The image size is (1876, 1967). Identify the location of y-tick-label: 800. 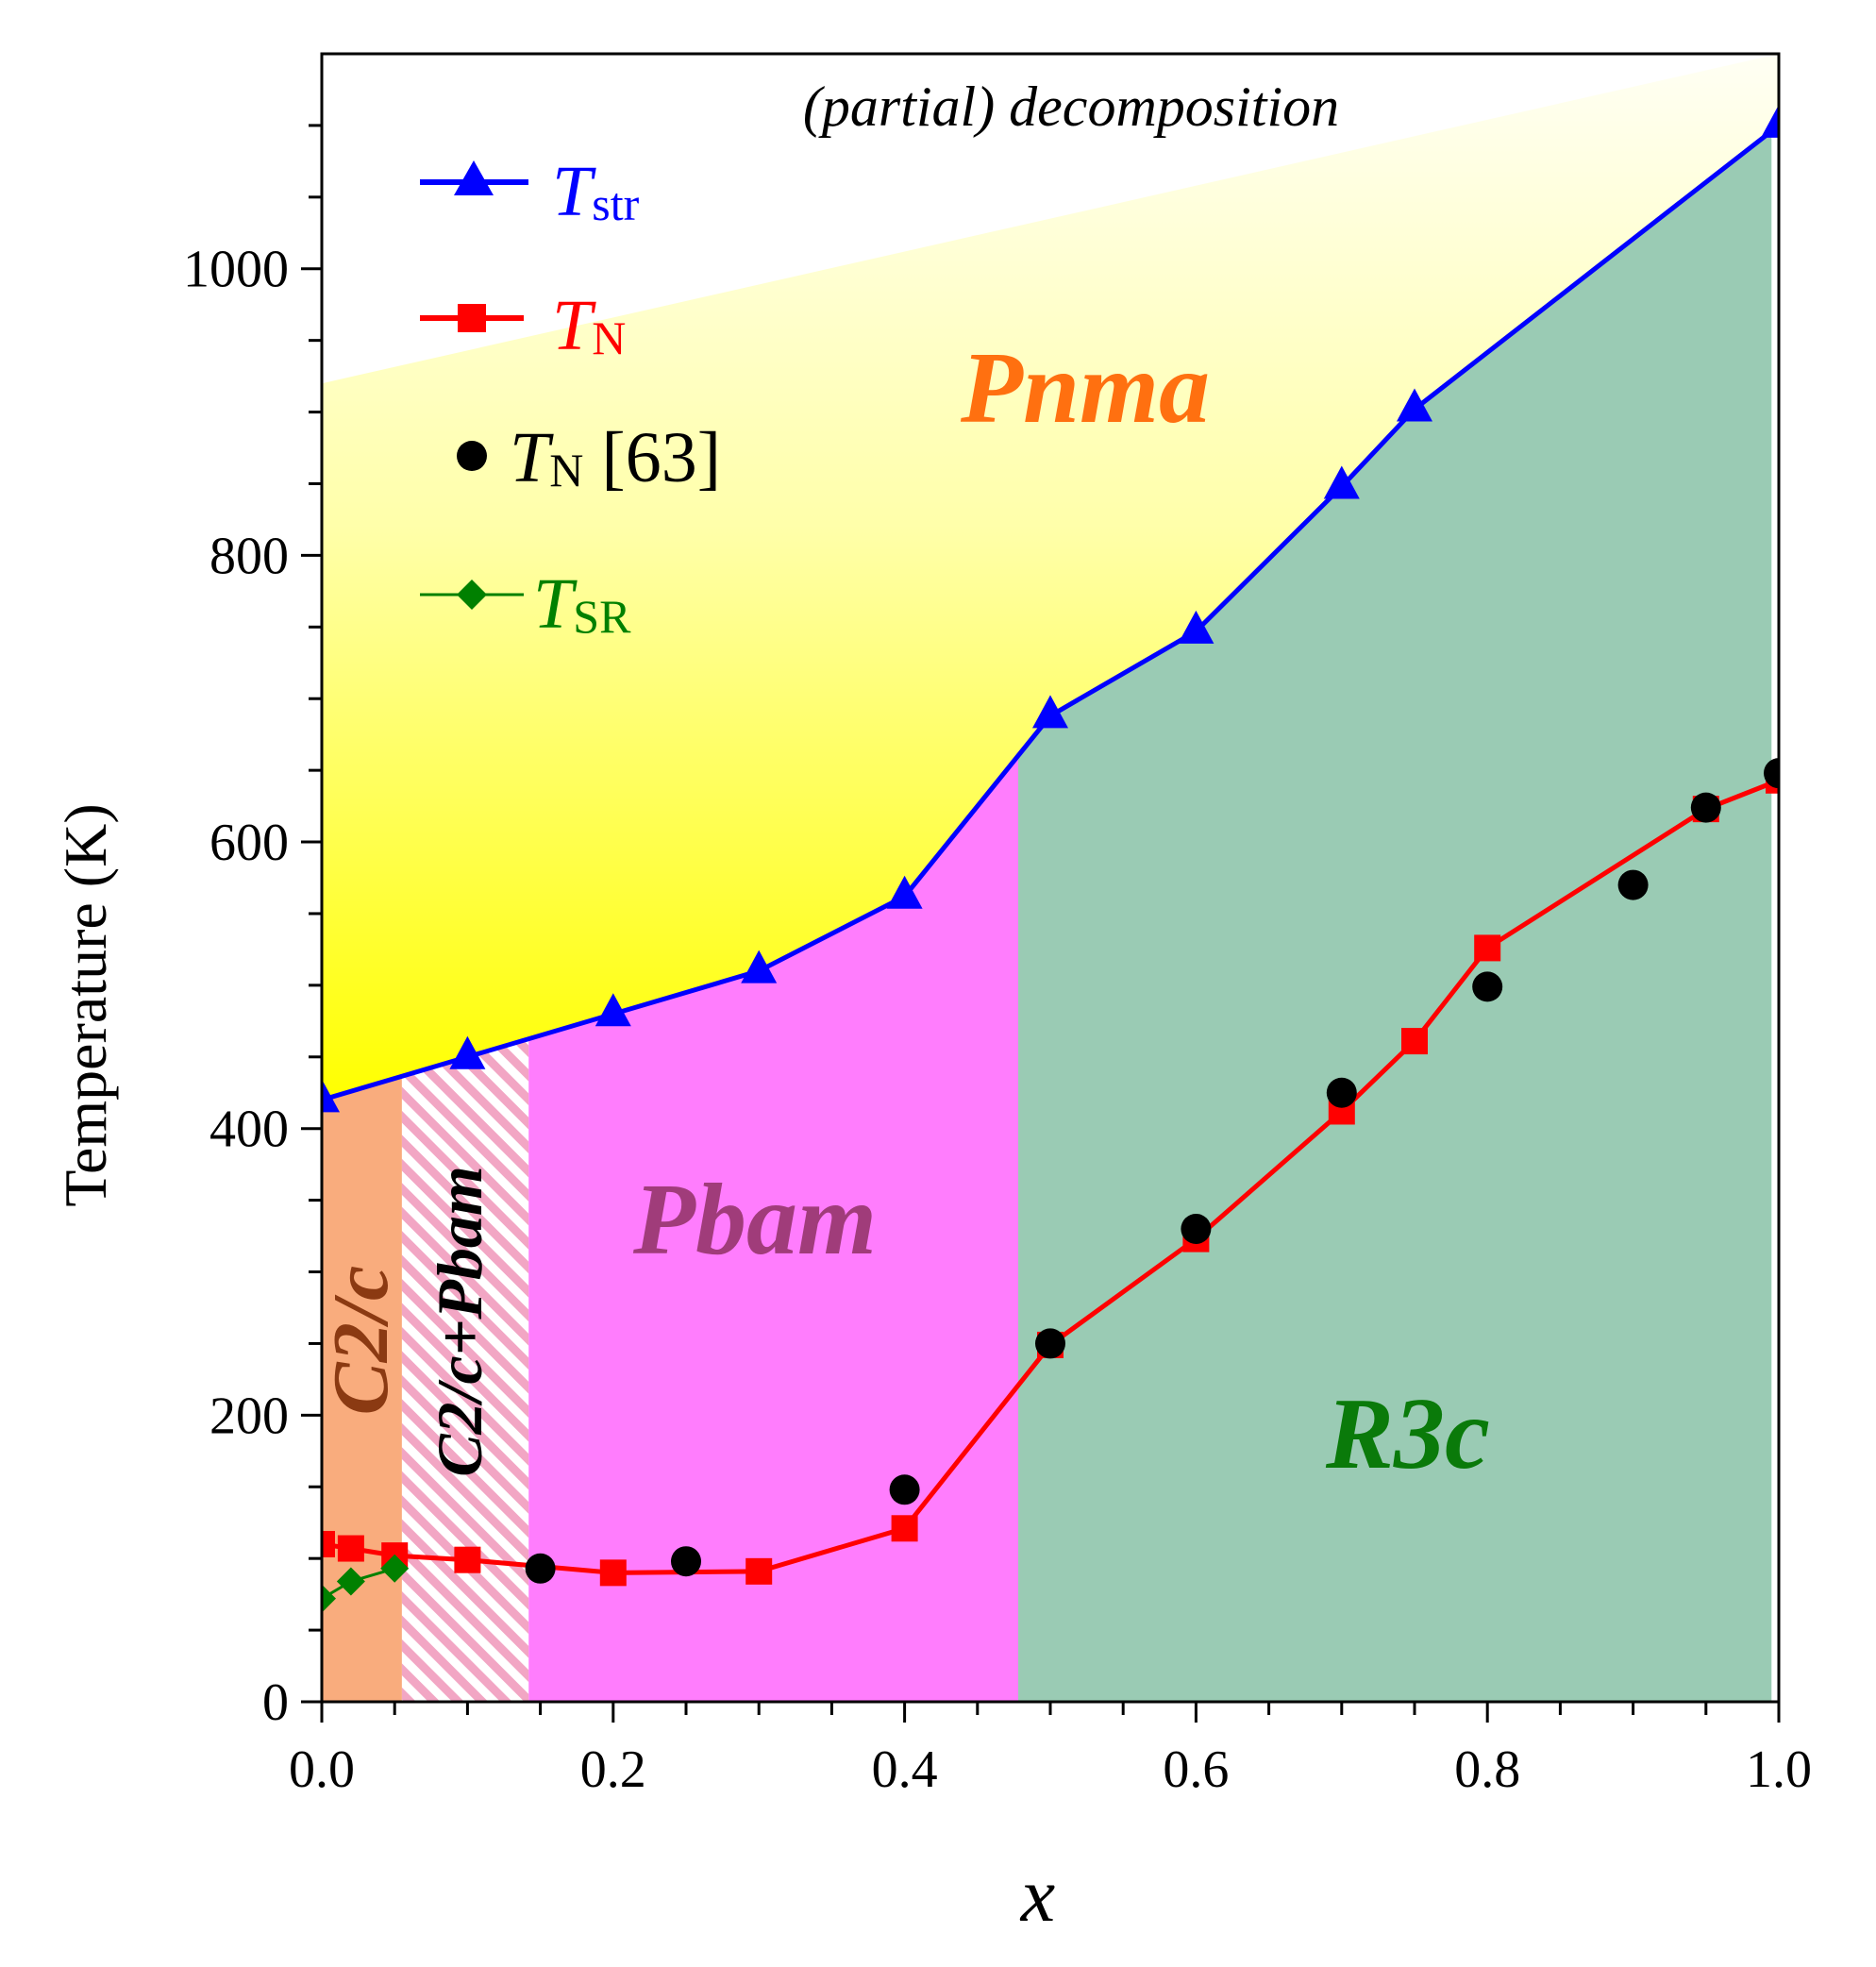
(249, 556).